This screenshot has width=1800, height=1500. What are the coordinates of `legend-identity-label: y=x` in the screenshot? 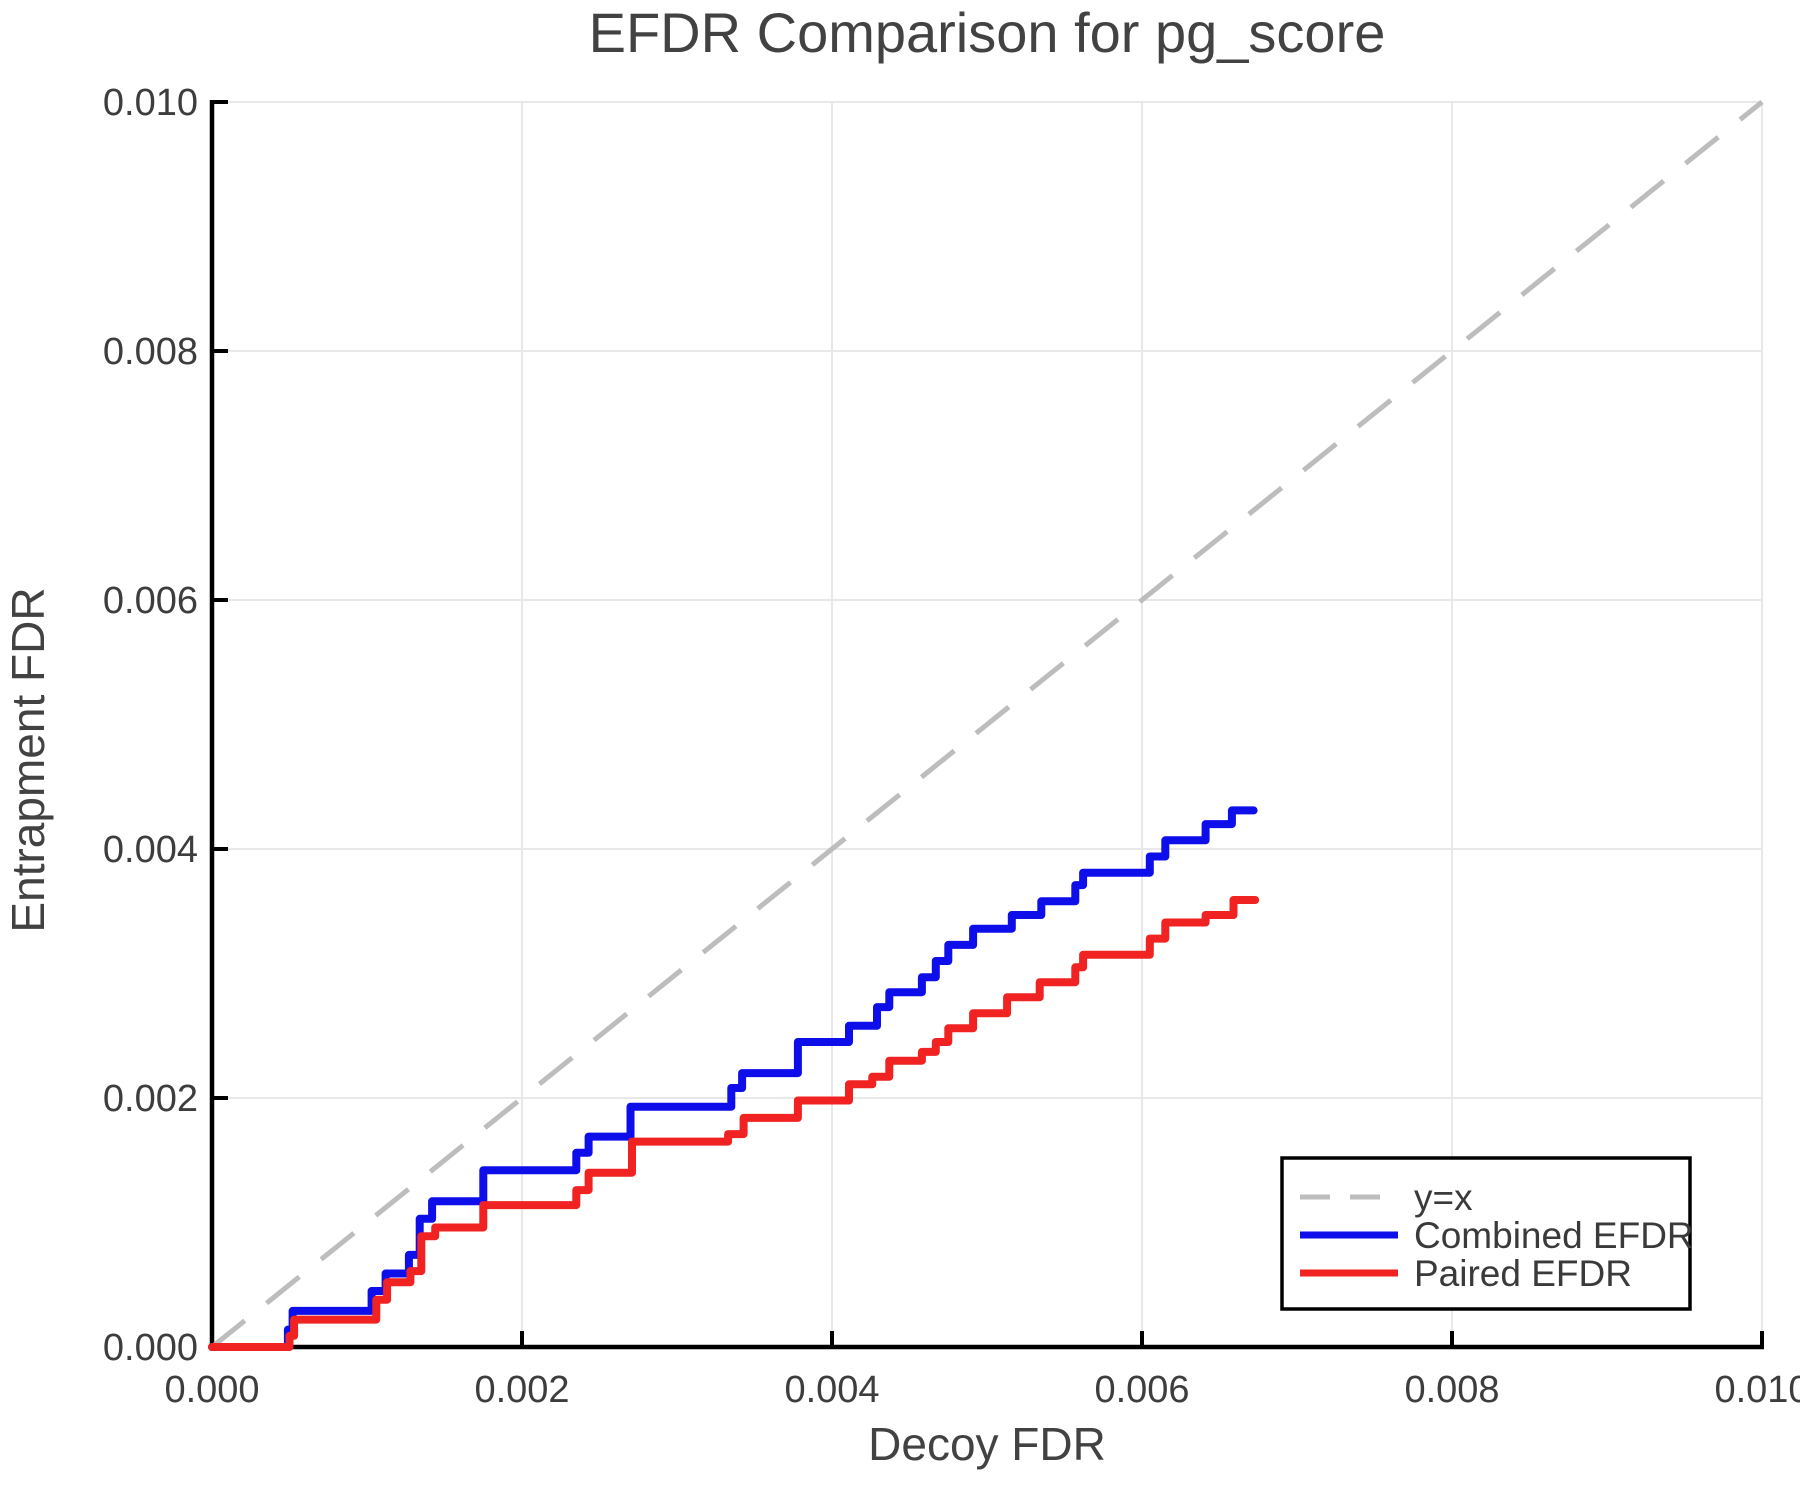 It's located at (1443, 1197).